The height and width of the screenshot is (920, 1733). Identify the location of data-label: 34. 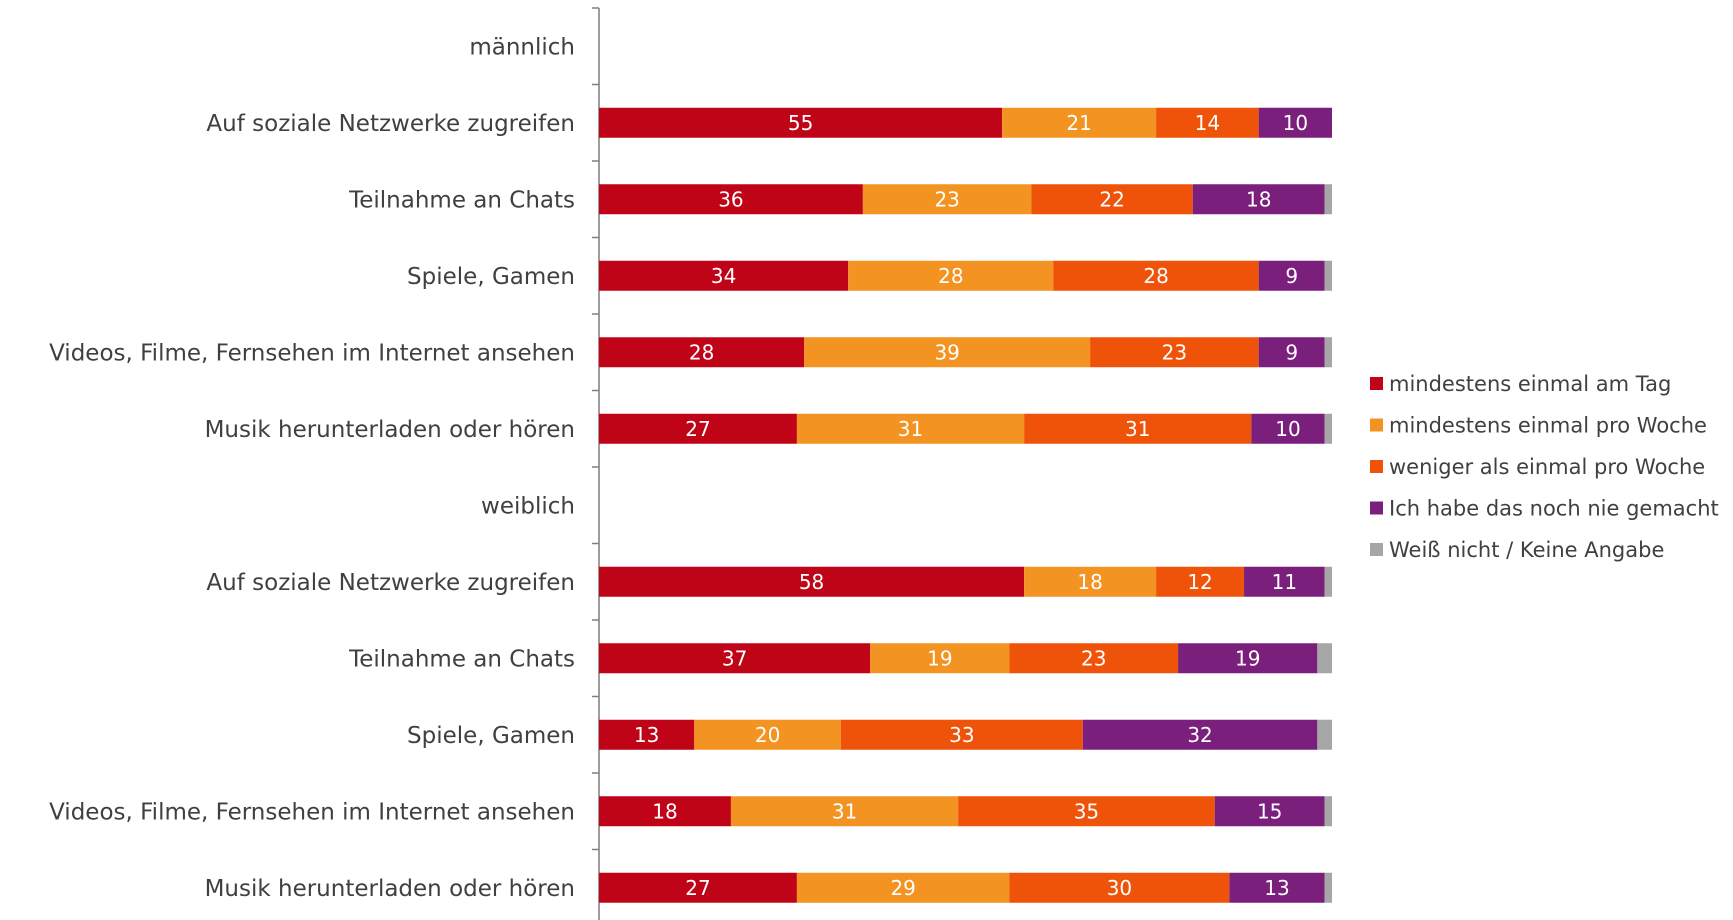
(723, 276).